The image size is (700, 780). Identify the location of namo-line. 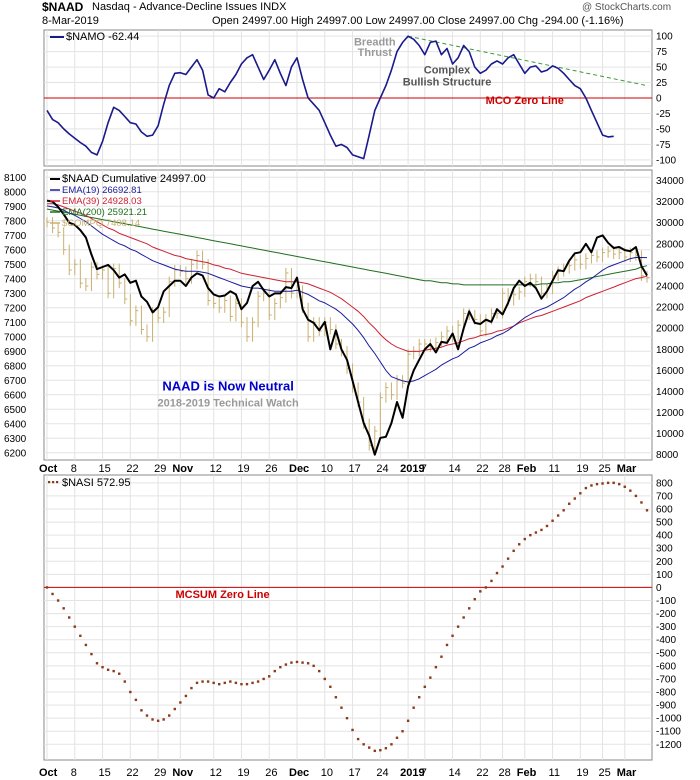
(330, 97).